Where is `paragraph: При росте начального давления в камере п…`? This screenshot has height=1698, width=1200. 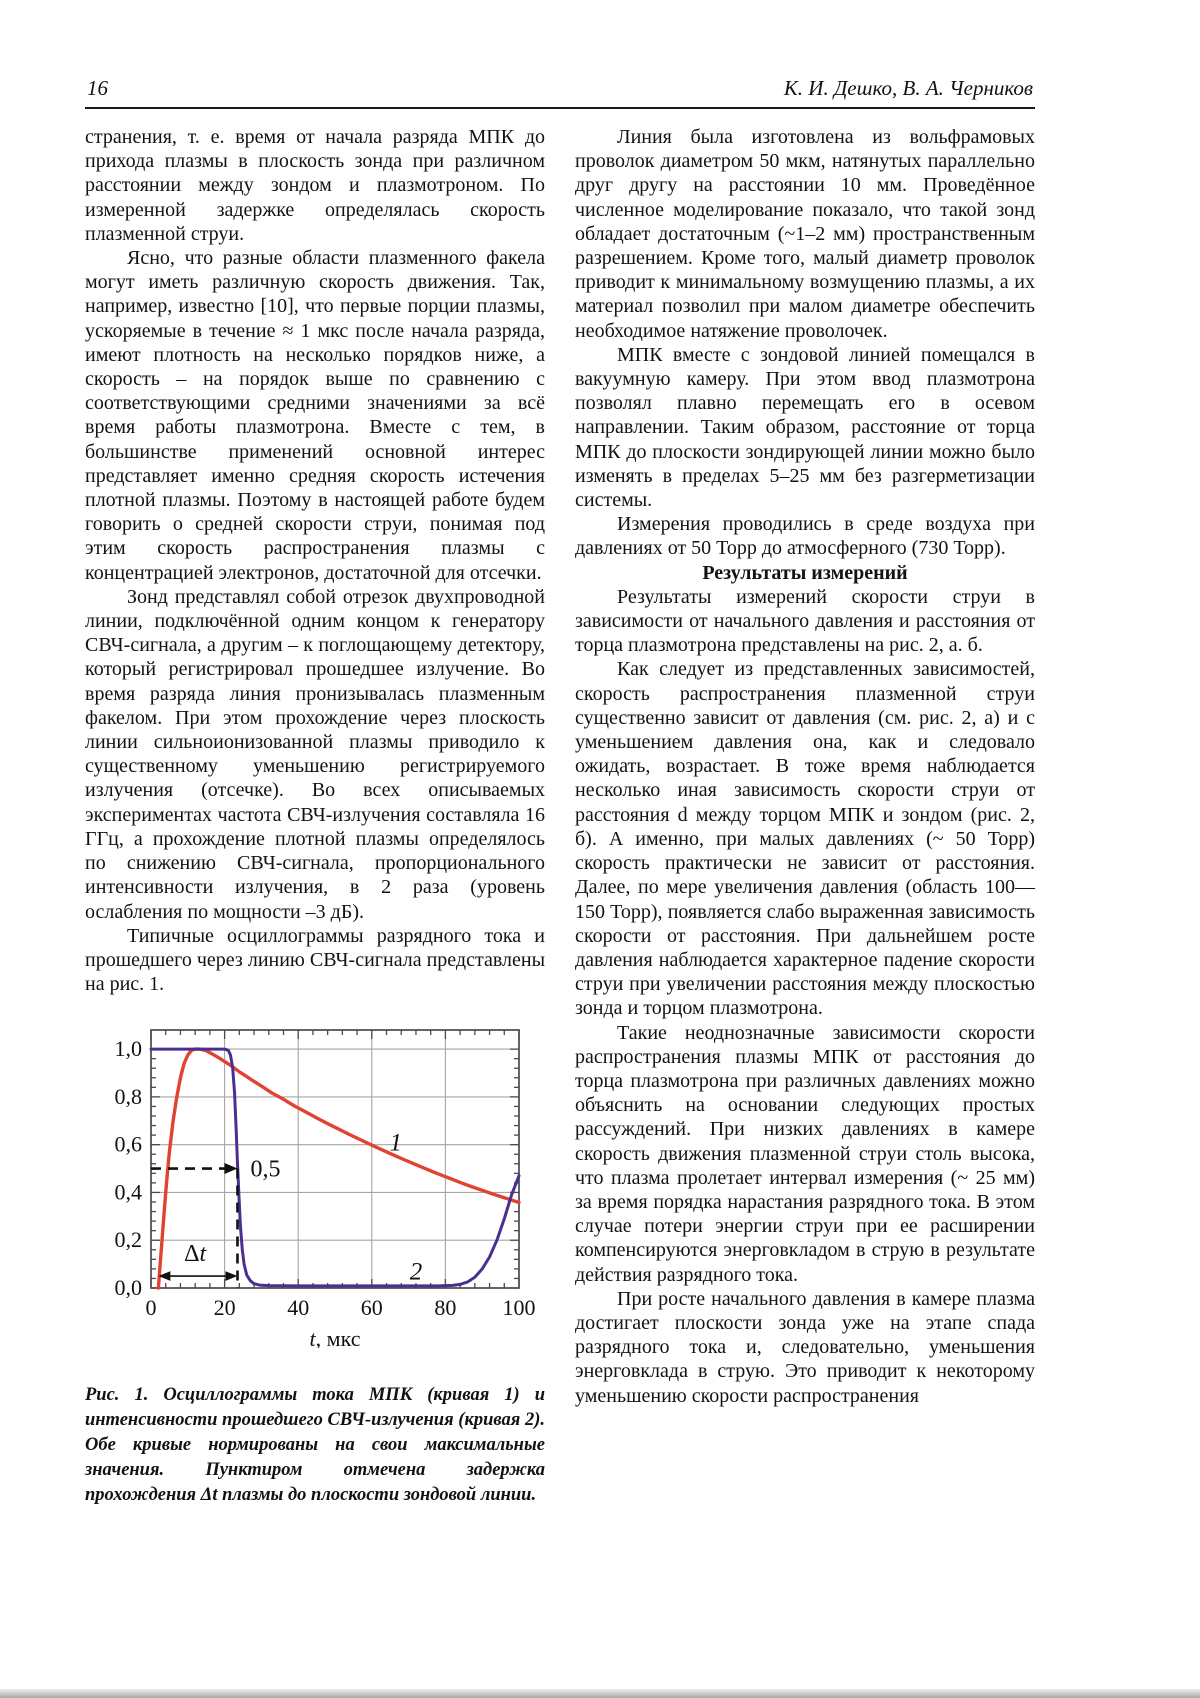
paragraph: При росте начального давления в камере п… is located at coordinates (805, 1347).